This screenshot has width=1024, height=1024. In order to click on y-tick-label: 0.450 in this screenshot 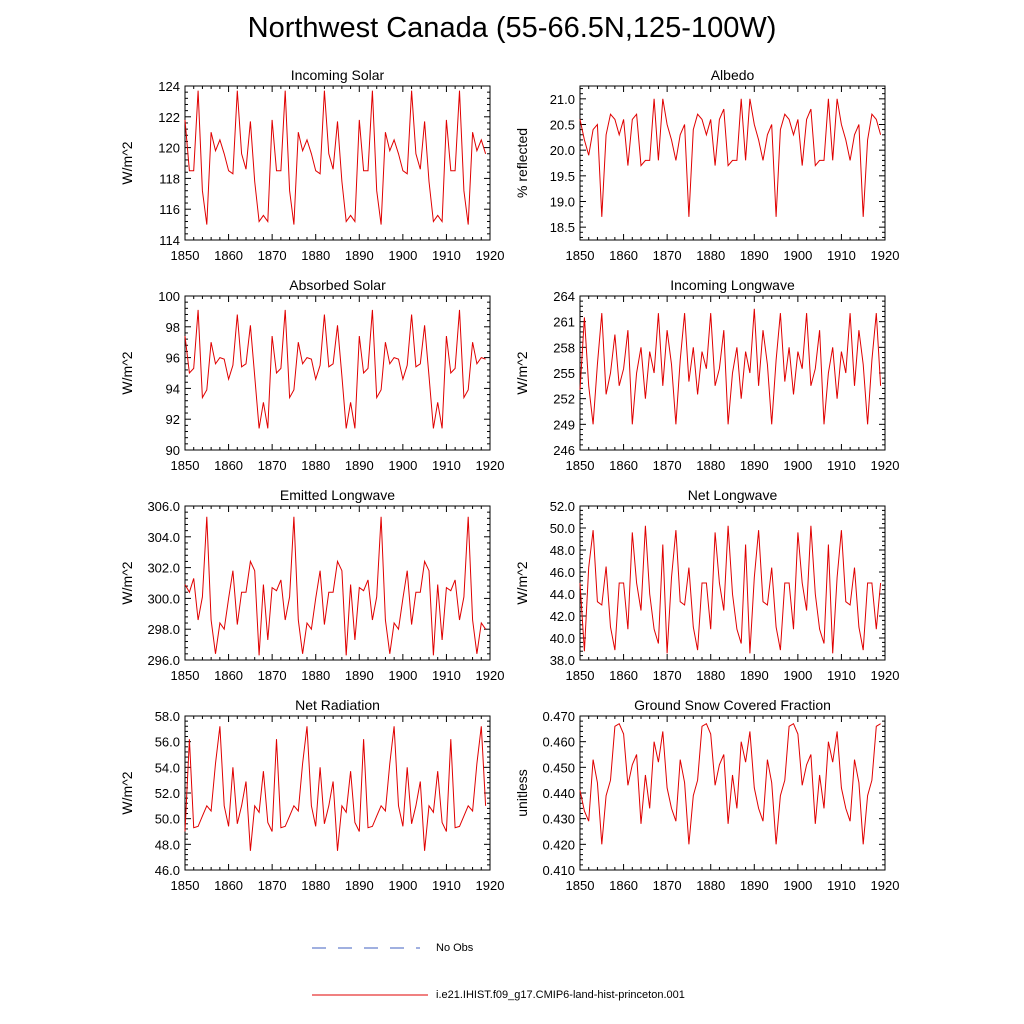, I will do `click(558, 767)`.